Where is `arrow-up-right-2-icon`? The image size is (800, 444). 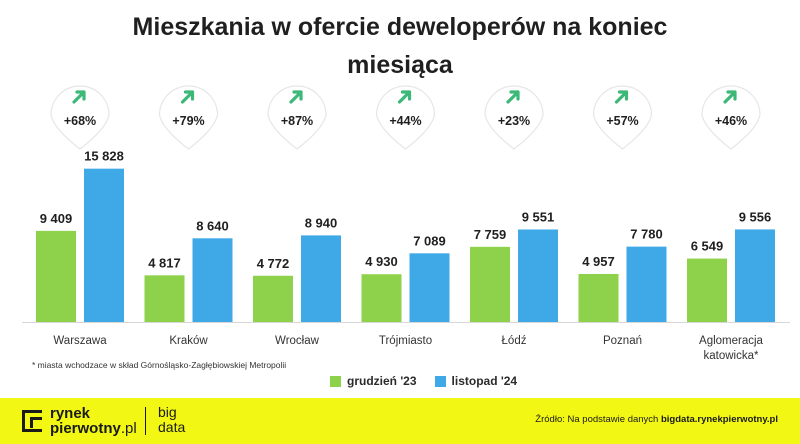 arrow-up-right-2-icon is located at coordinates (187, 97).